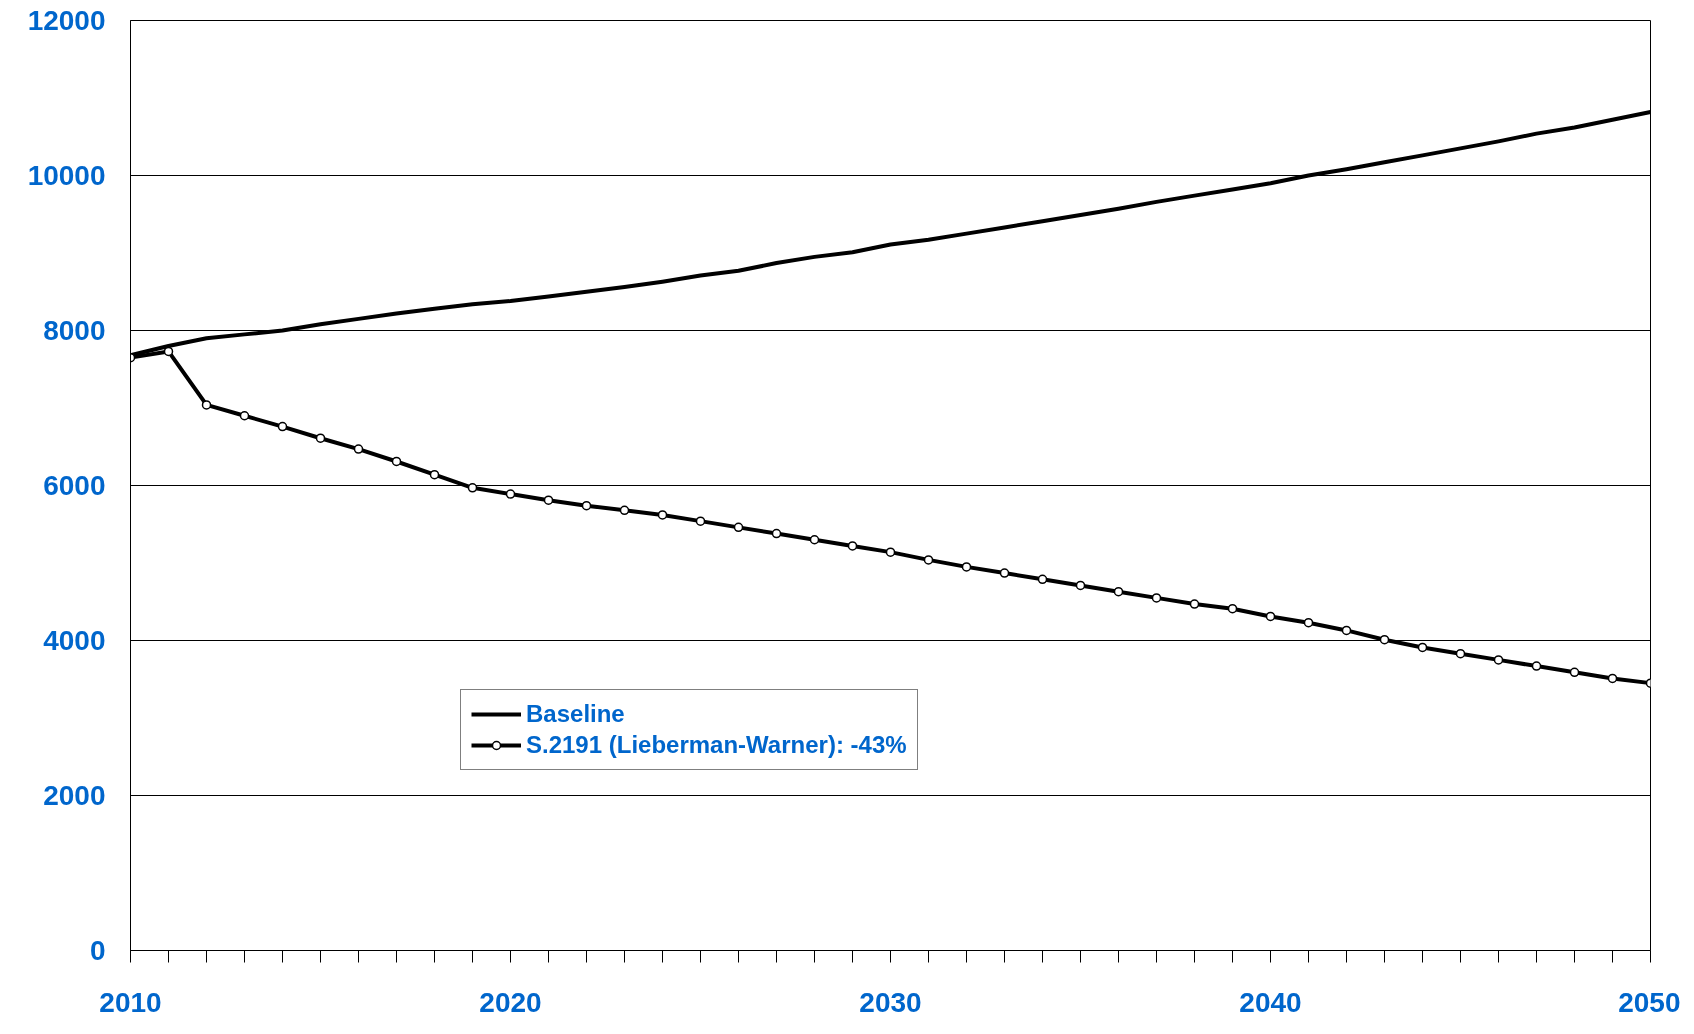 Image resolution: width=1694 pixels, height=1034 pixels. What do you see at coordinates (66, 175) in the screenshot?
I see `y-tick-label: 10000` at bounding box center [66, 175].